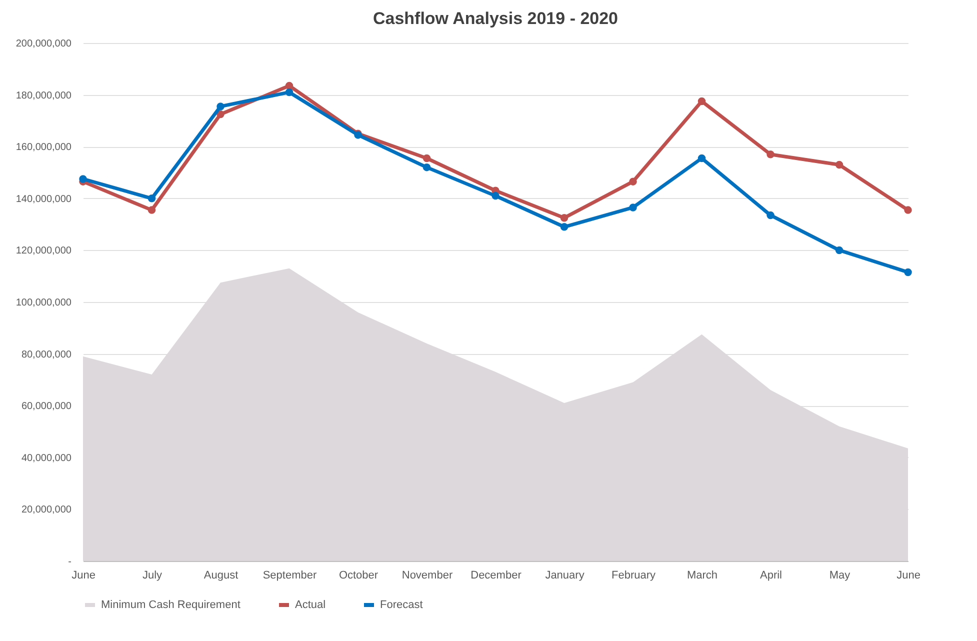 This screenshot has height=641, width=977. What do you see at coordinates (46, 406) in the screenshot?
I see `y-tick-label: 60,000,000` at bounding box center [46, 406].